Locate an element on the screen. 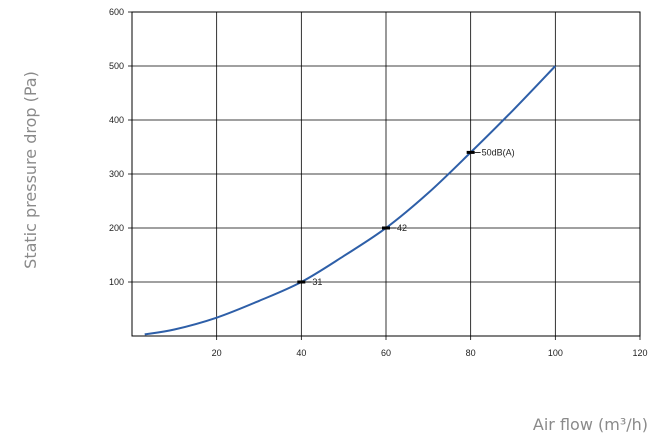 The image size is (663, 439). x-tick-label: 80 is located at coordinates (471, 353).